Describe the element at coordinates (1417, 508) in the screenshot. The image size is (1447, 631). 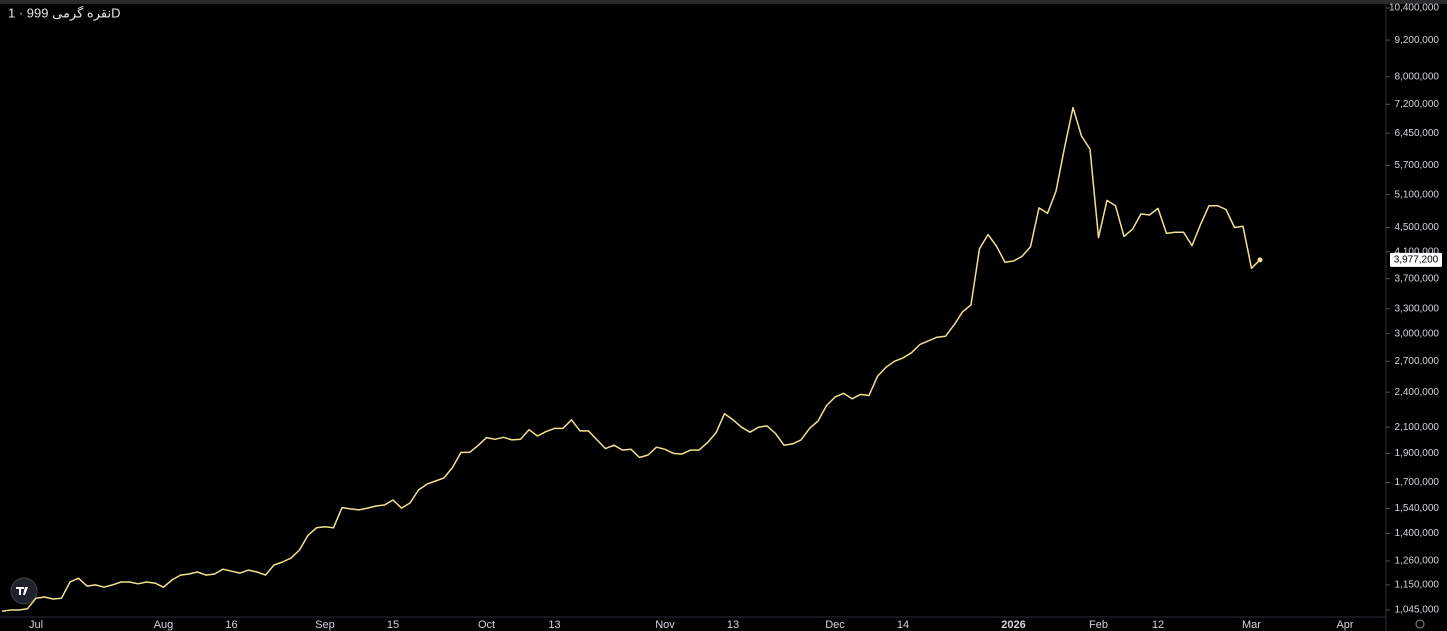
I see `y-tick-label: 1,540,000` at that location.